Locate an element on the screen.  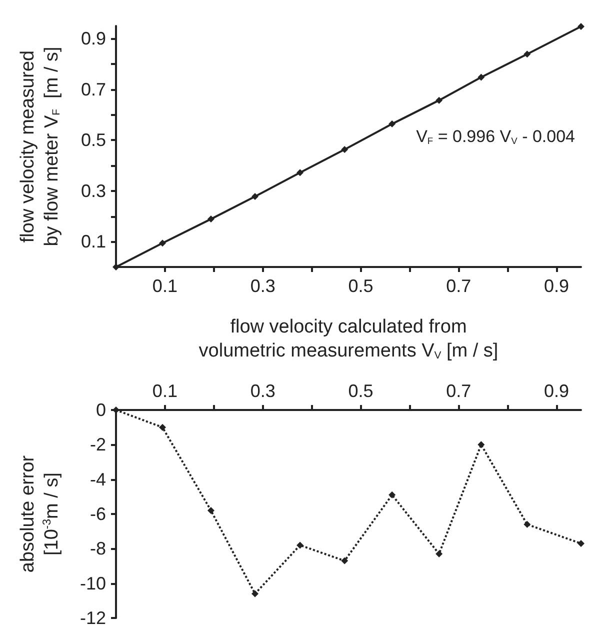
y-tick-label: 0.3 is located at coordinates (93, 190).